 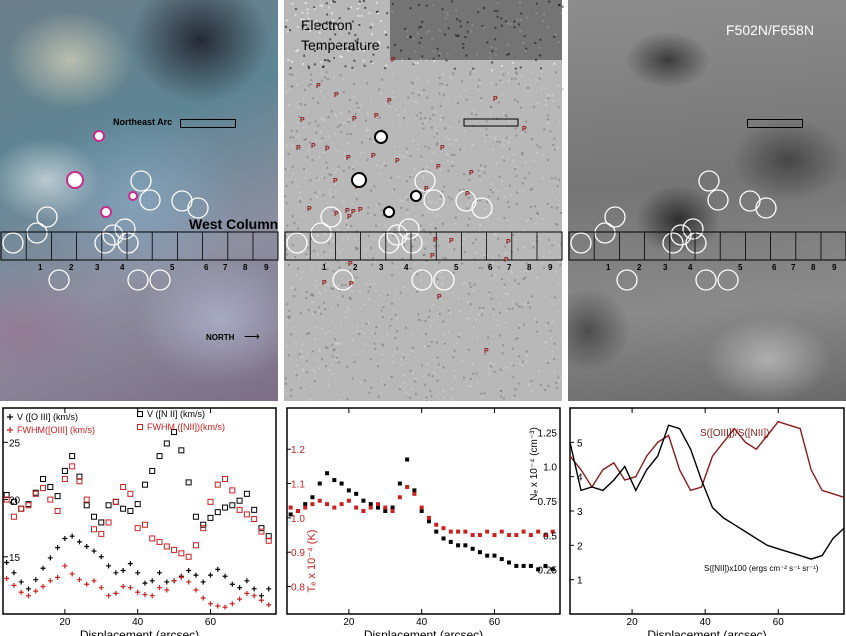 What do you see at coordinates (298, 485) in the screenshot?
I see `y-tick-label: 1.1` at bounding box center [298, 485].